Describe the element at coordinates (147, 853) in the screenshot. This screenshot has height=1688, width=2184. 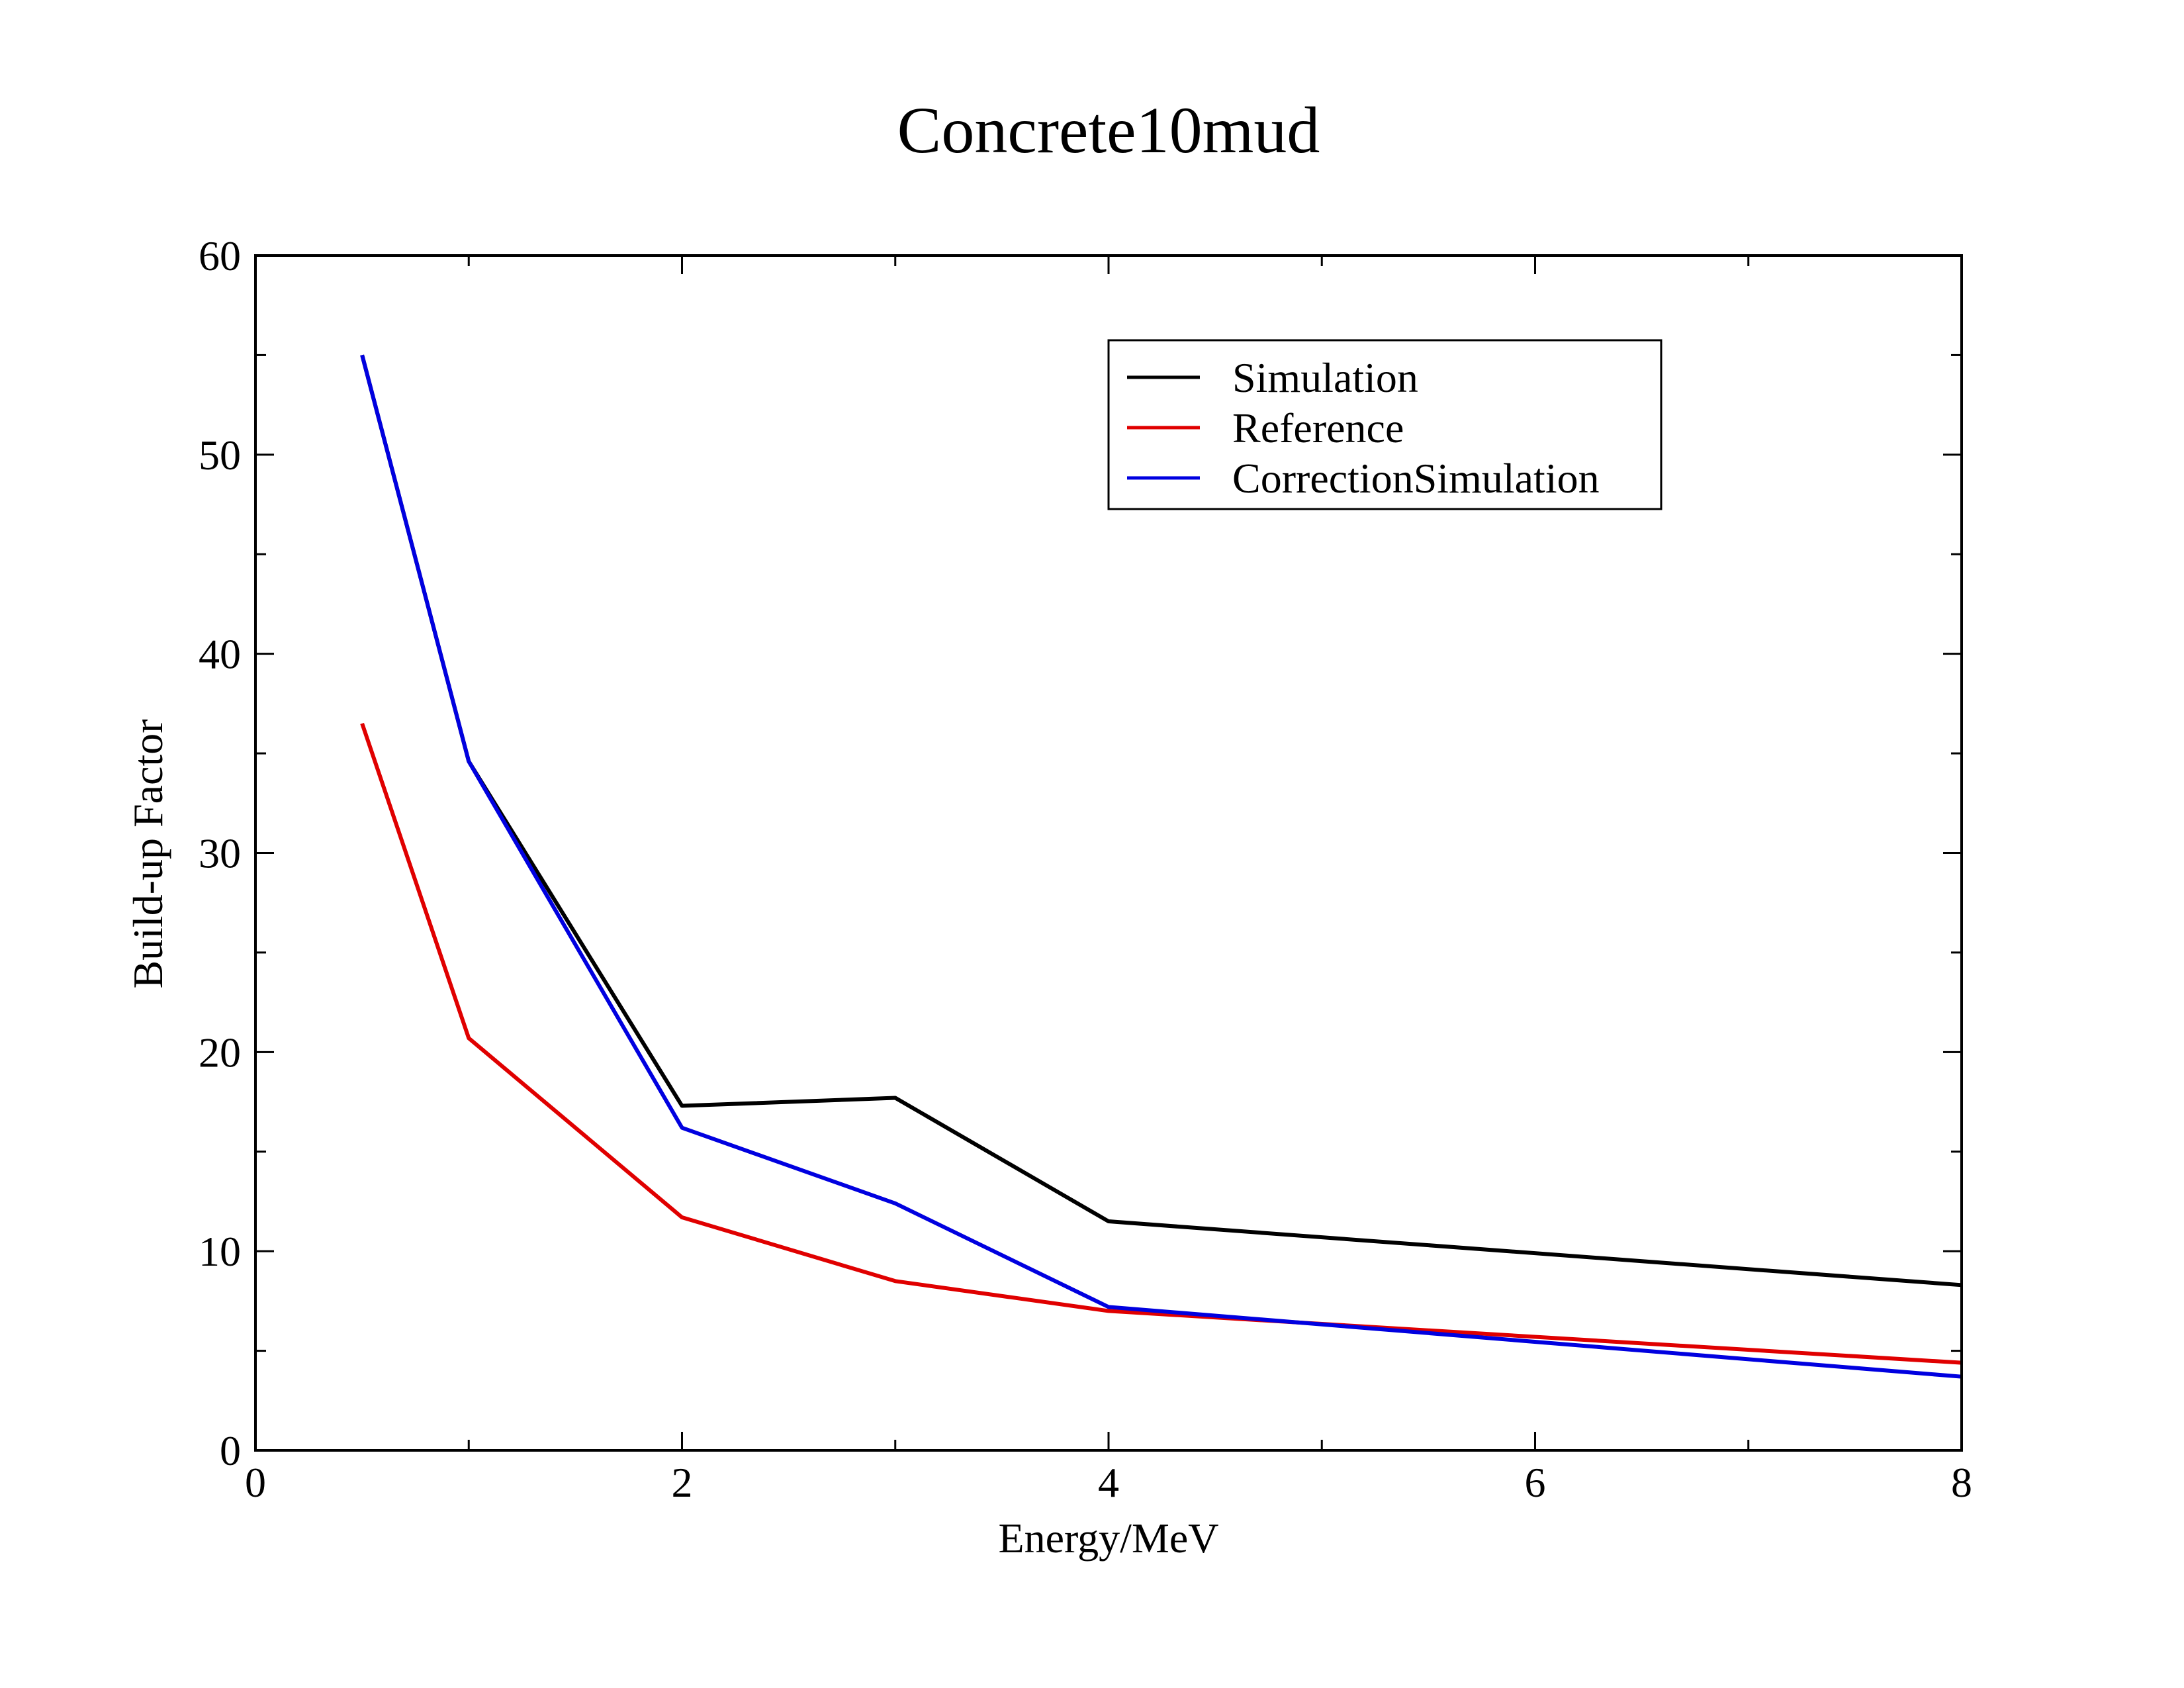
I see `y-axis-label: Build-up Factor` at that location.